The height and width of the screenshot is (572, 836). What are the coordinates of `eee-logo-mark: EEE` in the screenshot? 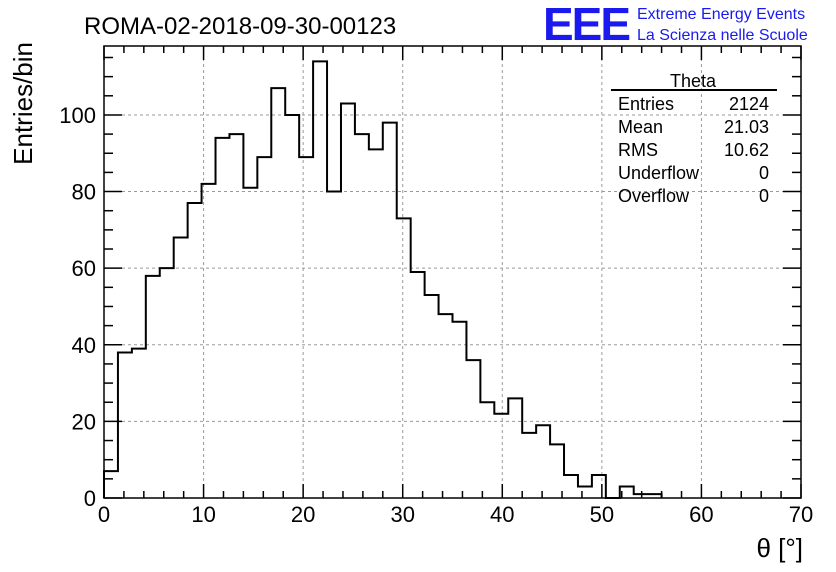 It's located at (586, 25).